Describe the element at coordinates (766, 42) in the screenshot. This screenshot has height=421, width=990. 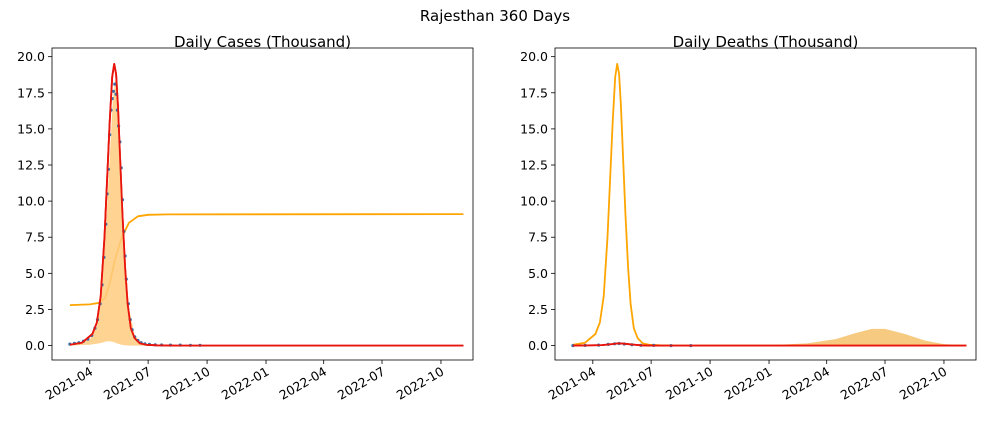
I see `chart-title: Daily Deaths (Thousand)` at that location.